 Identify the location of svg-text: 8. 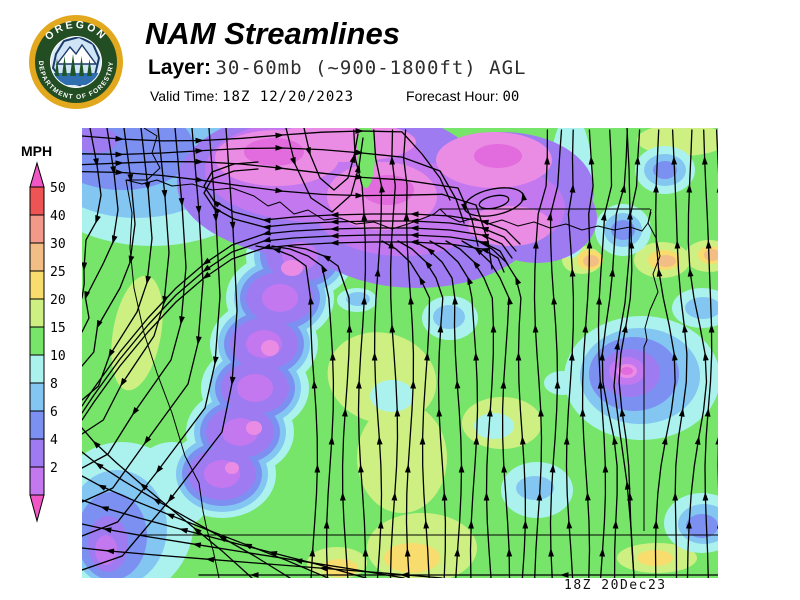
(54, 384).